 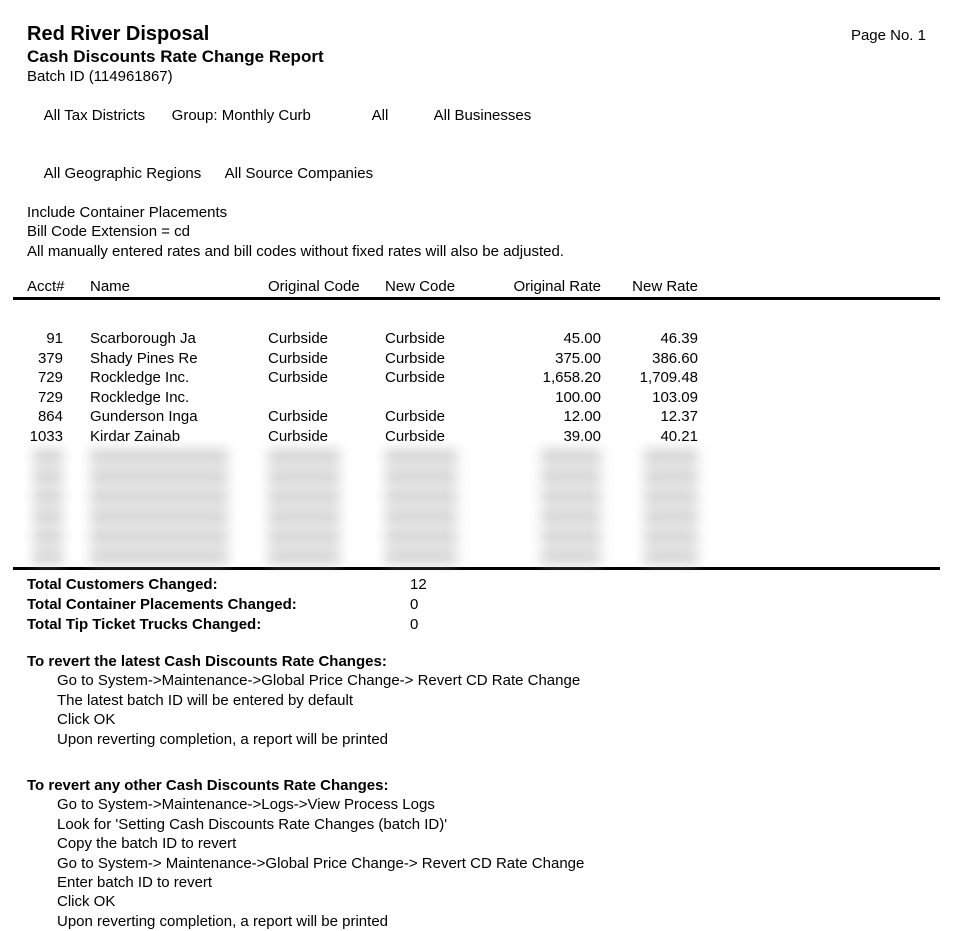 I want to click on cell-acct: 91, so click(x=54, y=339).